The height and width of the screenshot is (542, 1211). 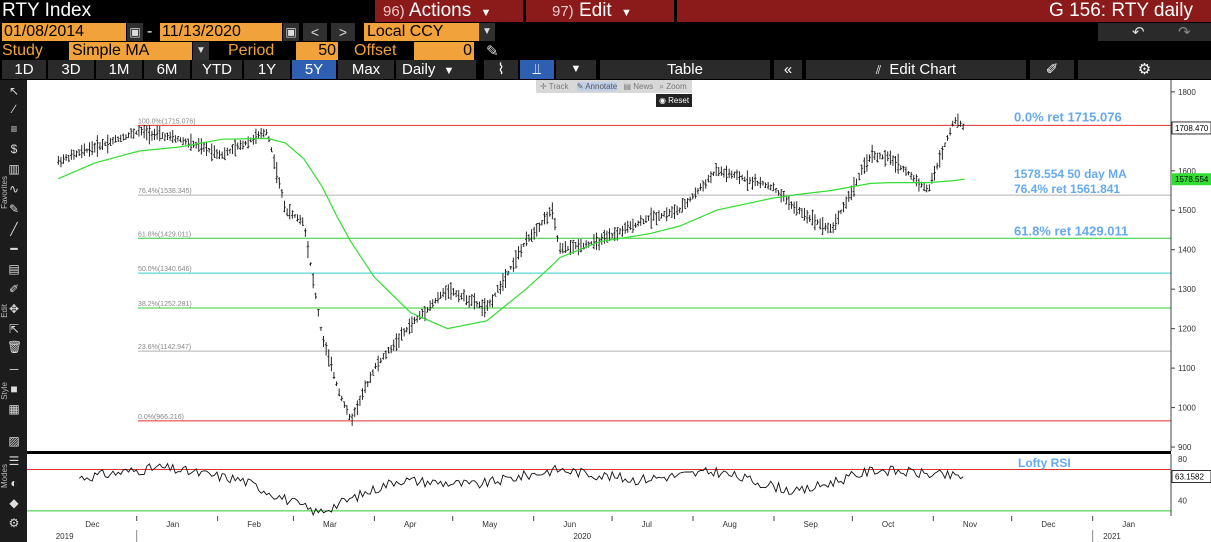 I want to click on fill-icon: ▦, so click(x=14, y=409).